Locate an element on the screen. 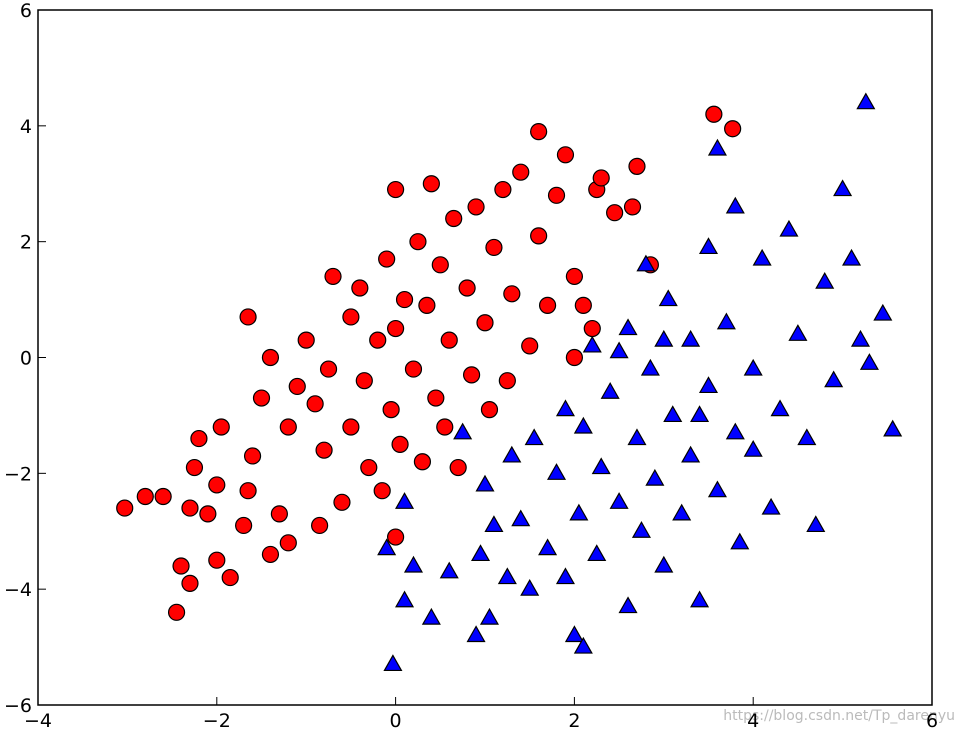 This screenshot has width=962, height=738. x-tick-label: 2 is located at coordinates (574, 721).